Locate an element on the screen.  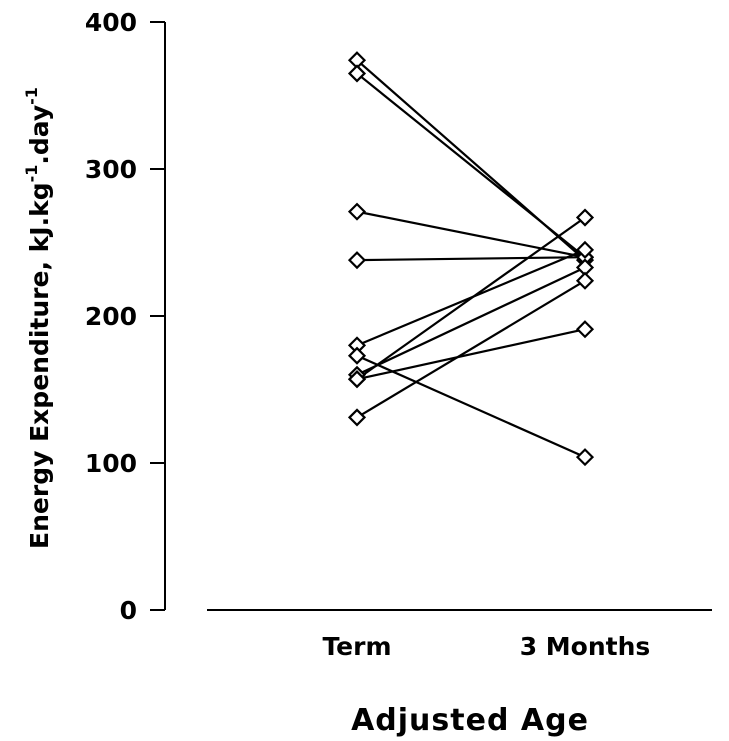
y-ticks: 0 100 200 300 400 is located at coordinates (125, 316).